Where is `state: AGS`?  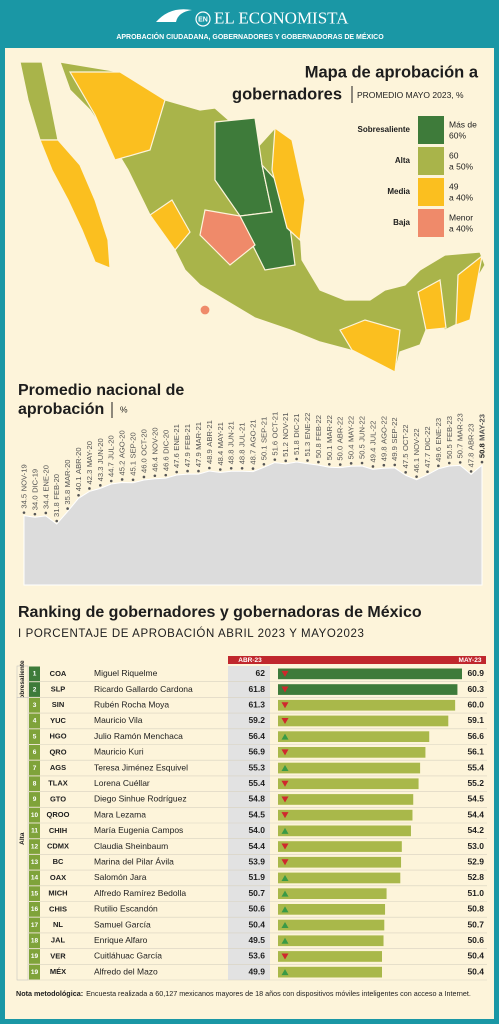 state: AGS is located at coordinates (58, 767).